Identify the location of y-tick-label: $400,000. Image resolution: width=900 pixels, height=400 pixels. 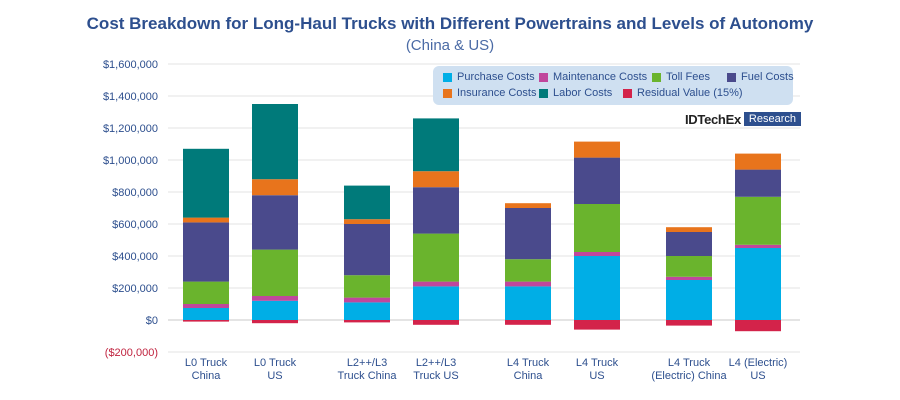
(135, 257).